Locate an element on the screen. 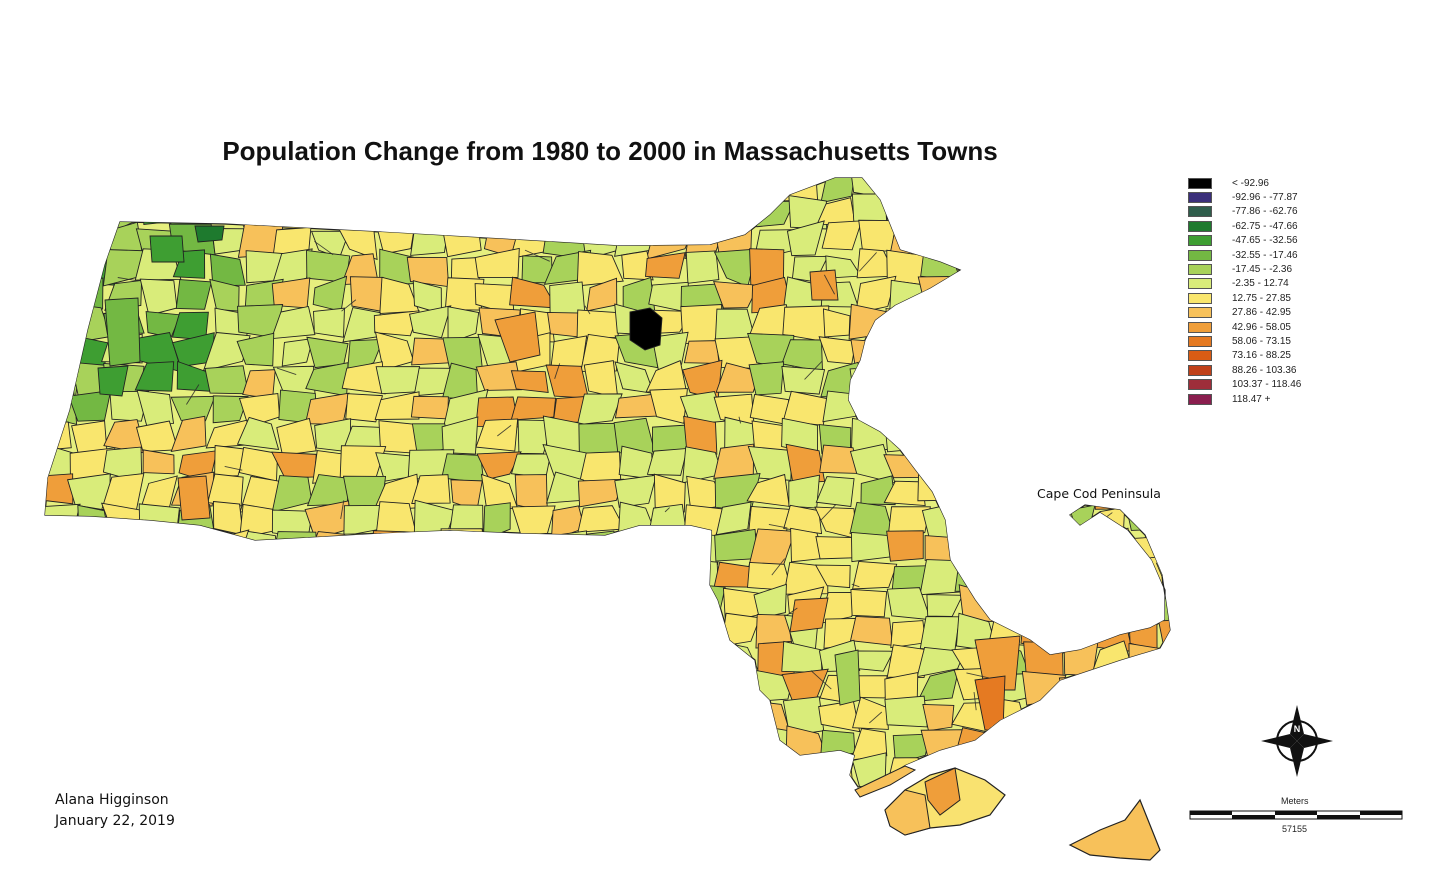  legend-label: 42.96 - 58.05 is located at coordinates (1261, 327).